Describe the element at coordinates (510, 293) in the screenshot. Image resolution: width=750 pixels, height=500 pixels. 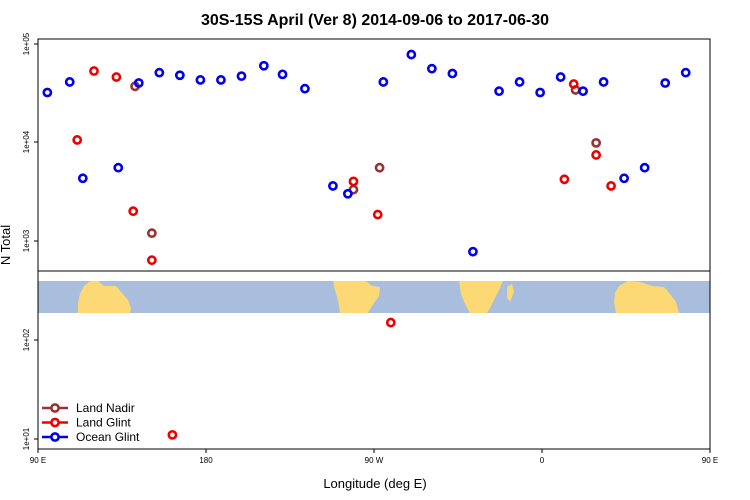
I see `madagascar-landmass` at that location.